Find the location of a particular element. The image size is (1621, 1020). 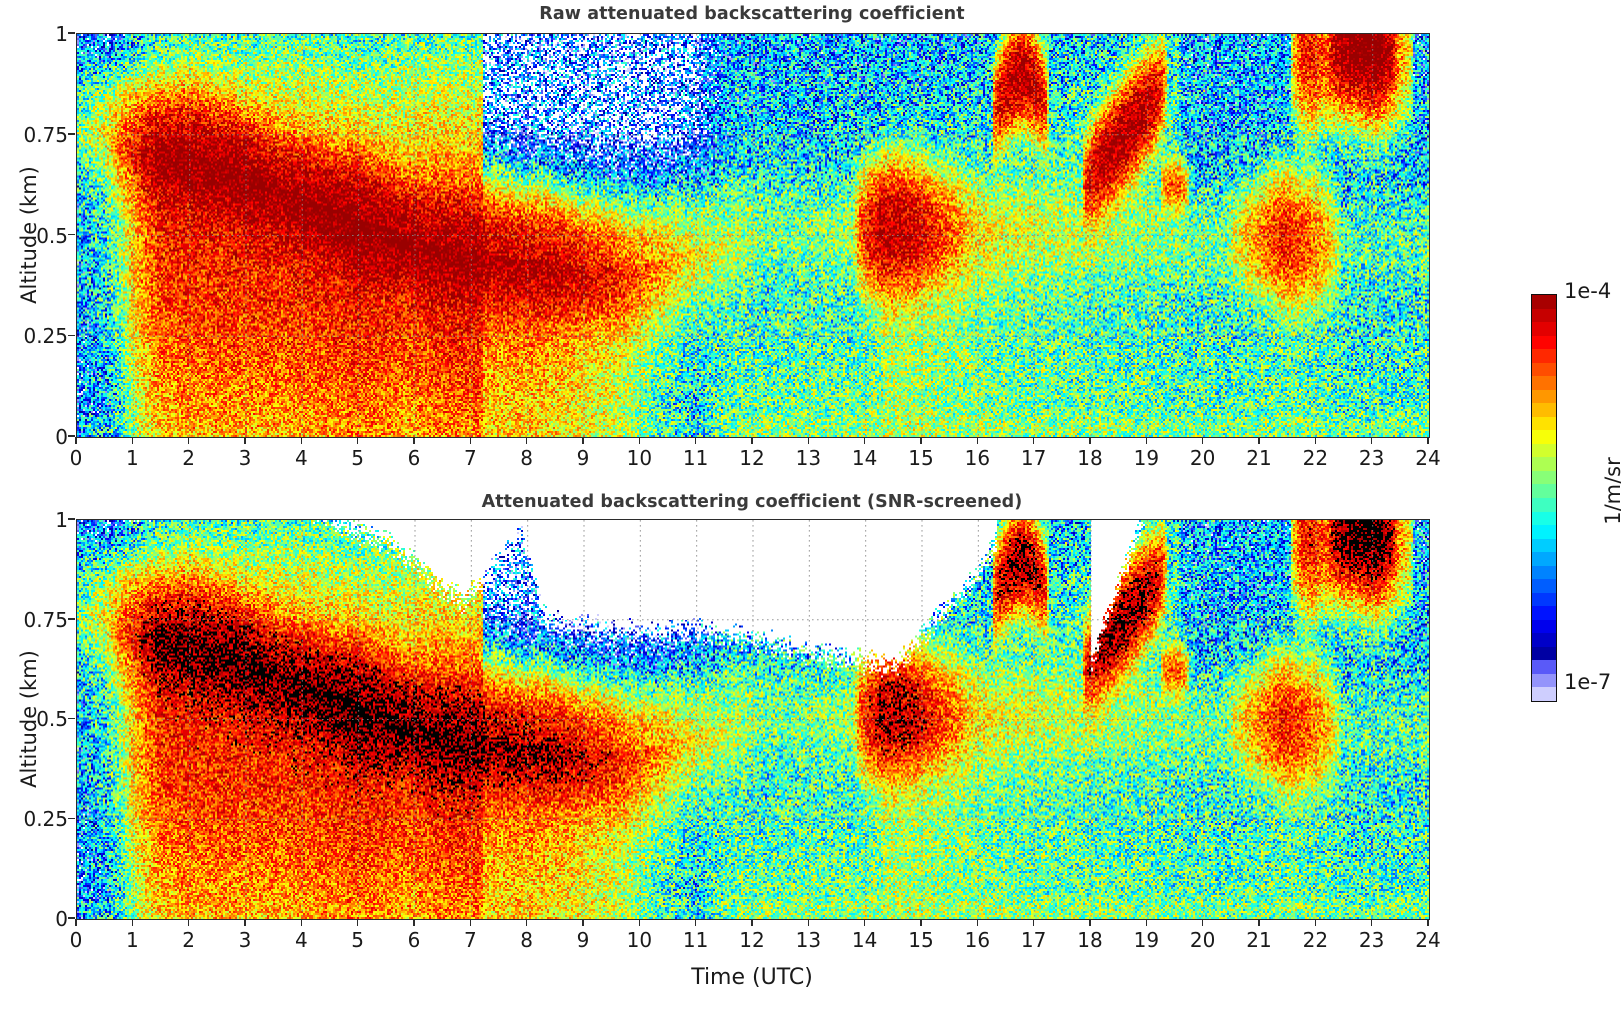

ytick-raw-4: 0 is located at coordinates (61, 437).